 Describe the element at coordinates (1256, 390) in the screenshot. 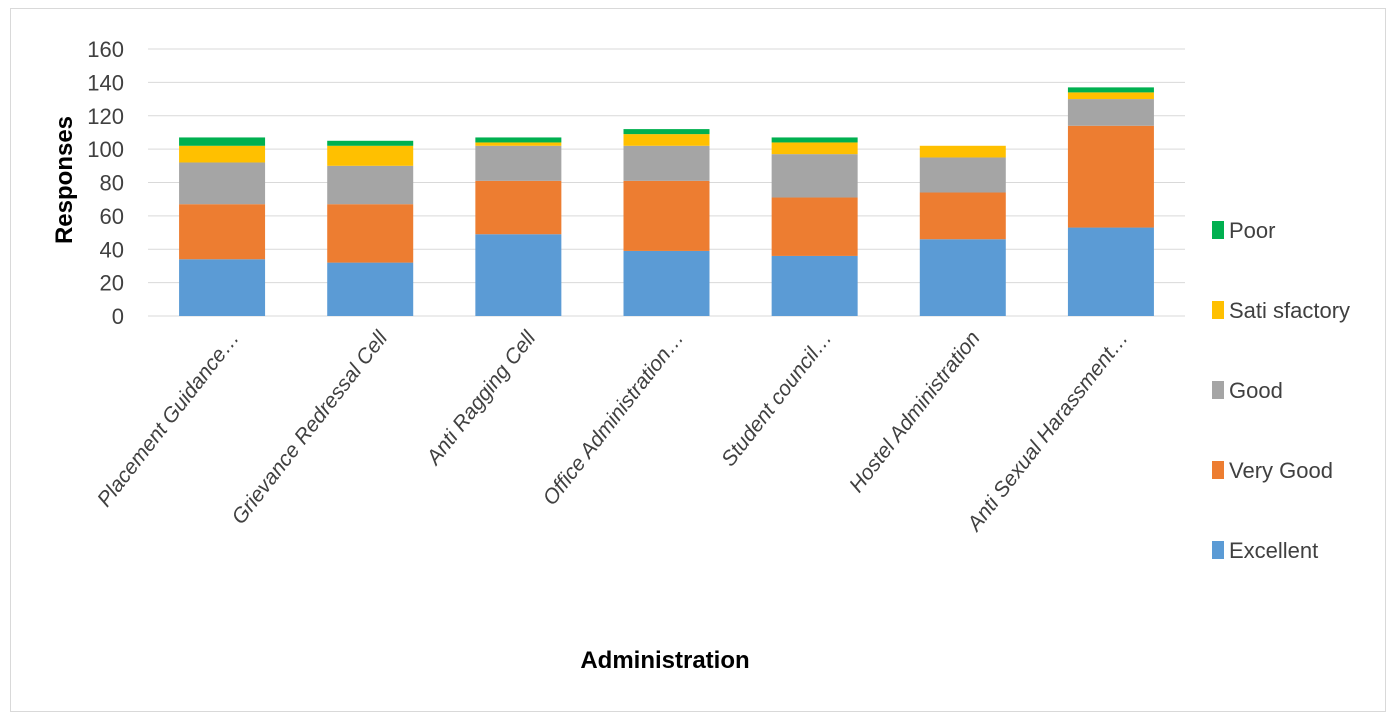

I see `legend-label: Good` at that location.